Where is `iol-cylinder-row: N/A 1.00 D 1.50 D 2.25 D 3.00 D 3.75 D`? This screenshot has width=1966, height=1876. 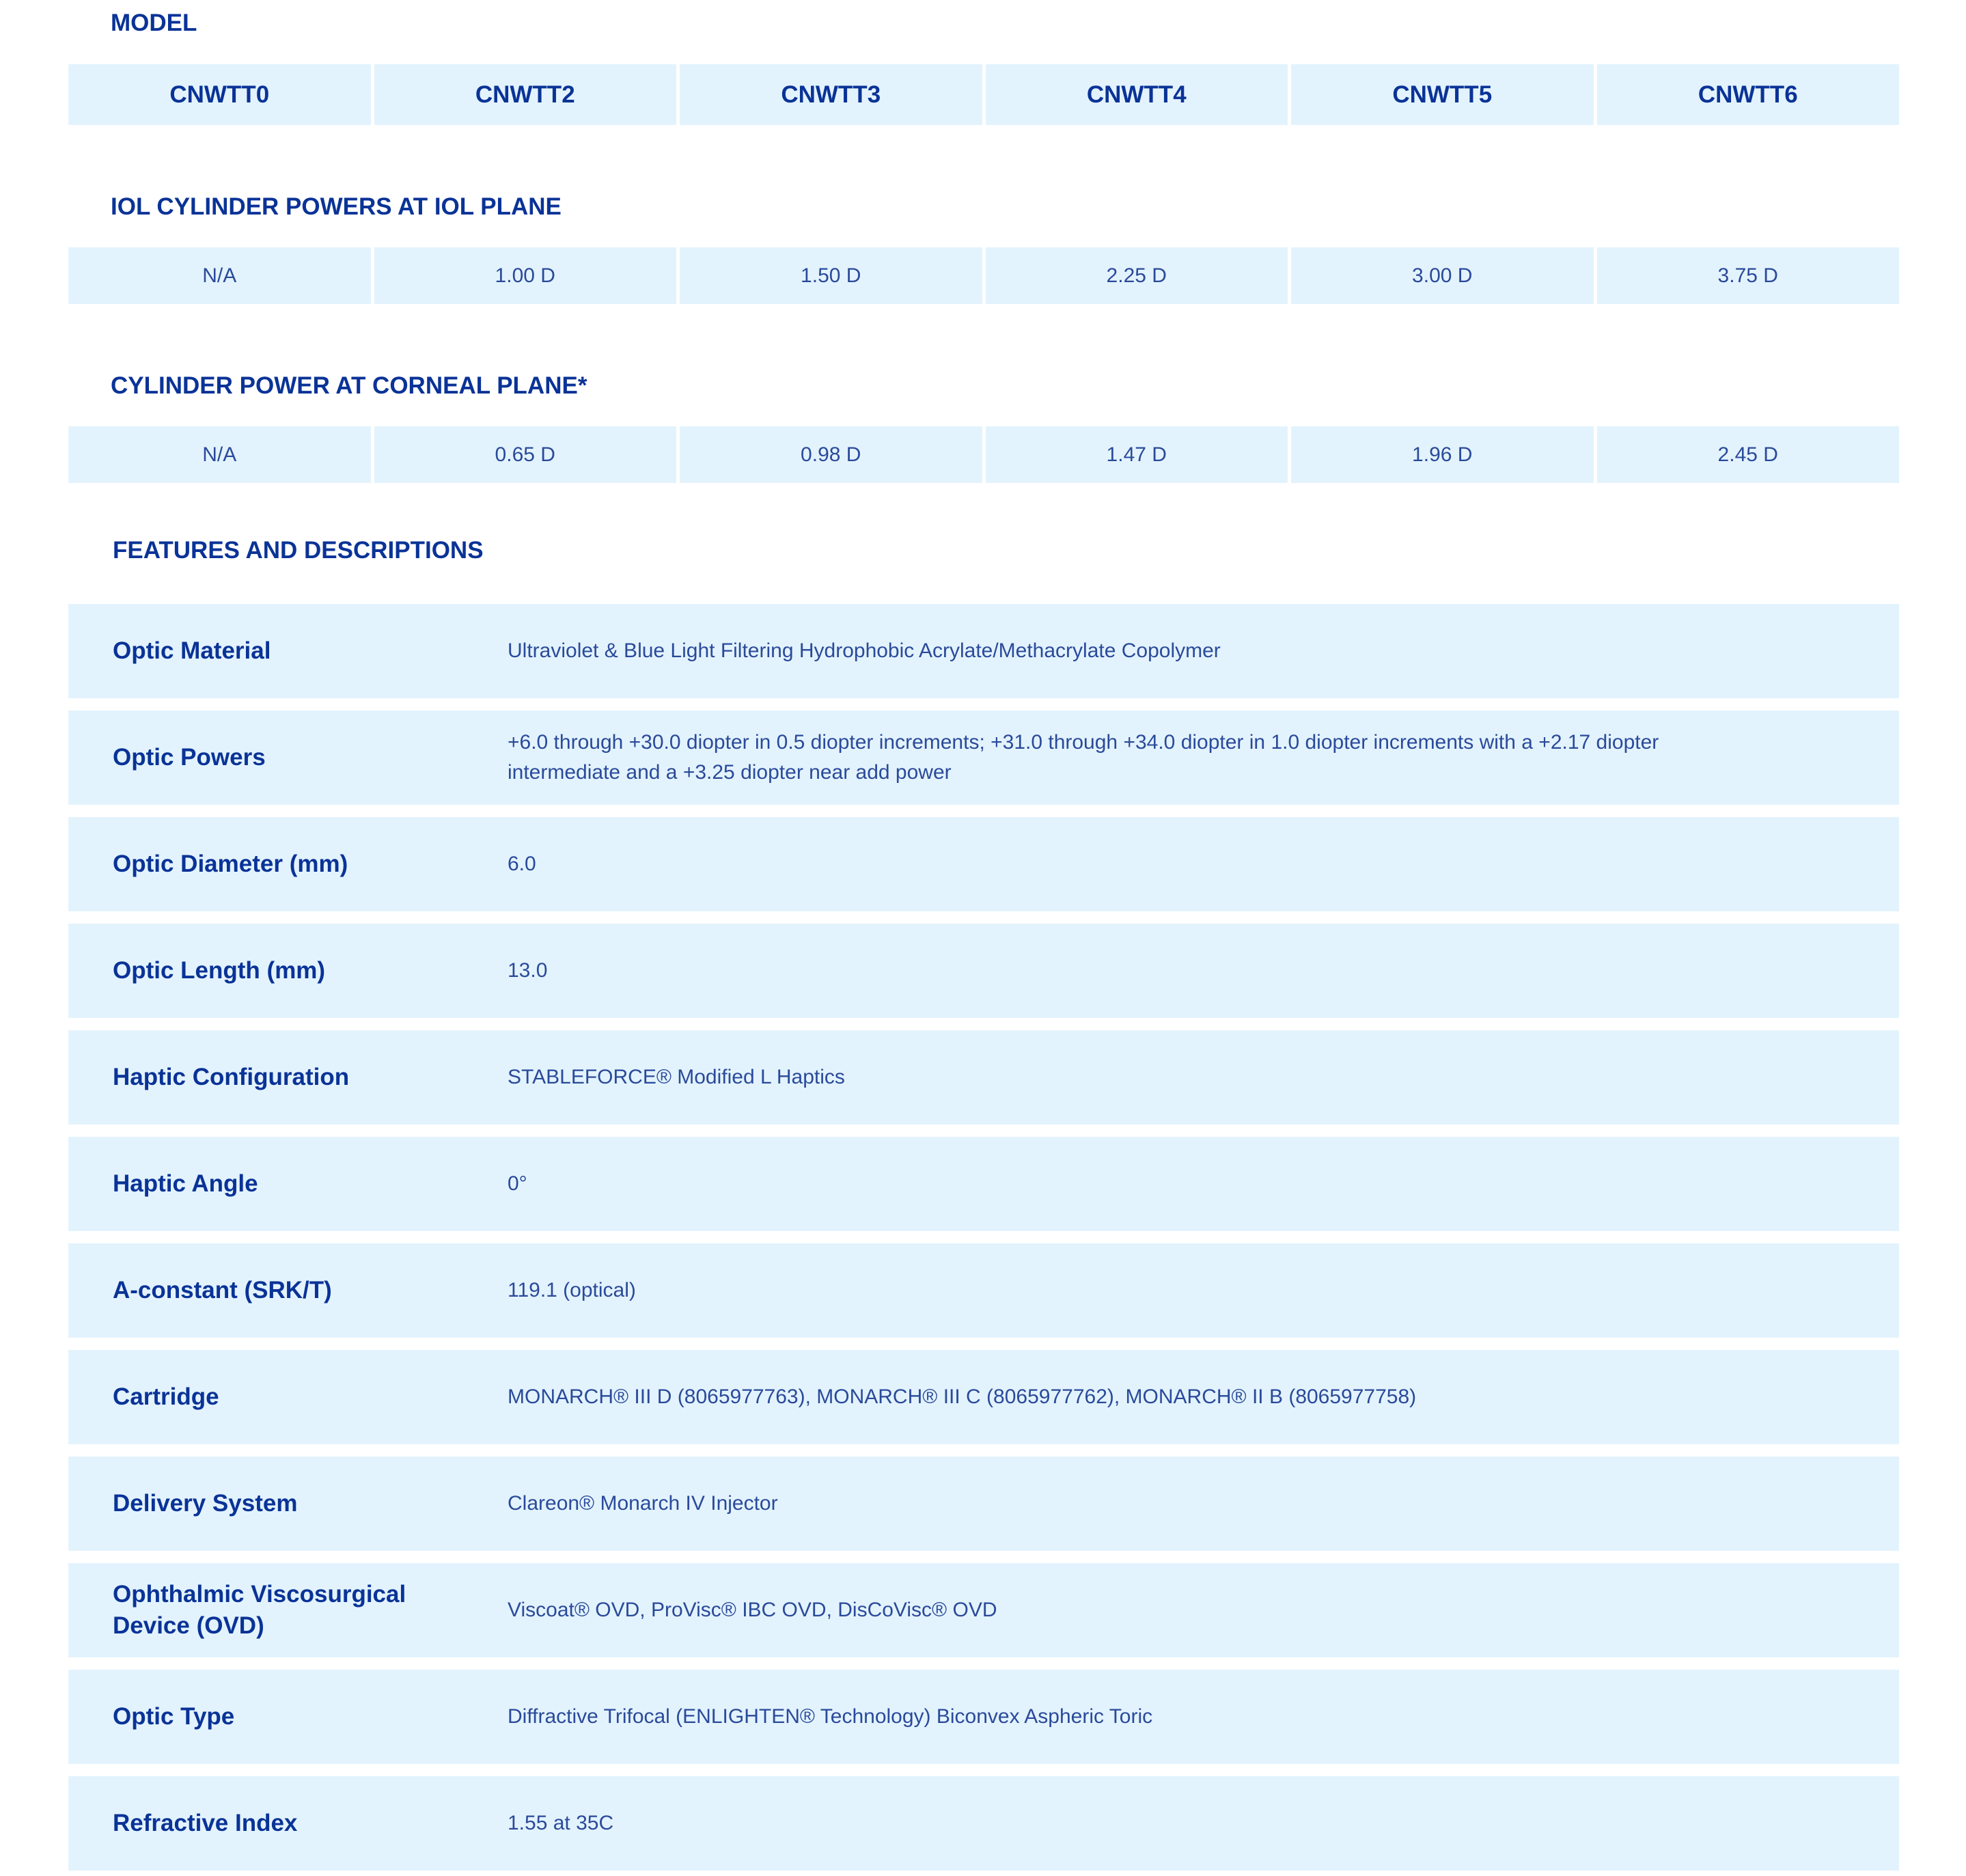
iol-cylinder-row: N/A 1.00 D 1.50 D 2.25 D 3.00 D 3.75 D is located at coordinates (983, 276).